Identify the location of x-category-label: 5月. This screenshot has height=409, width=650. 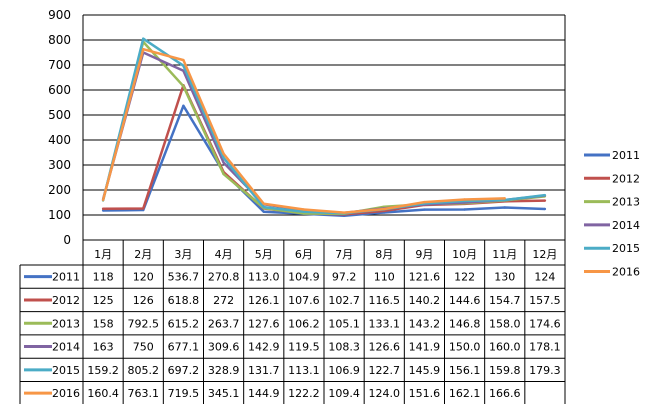
(264, 254).